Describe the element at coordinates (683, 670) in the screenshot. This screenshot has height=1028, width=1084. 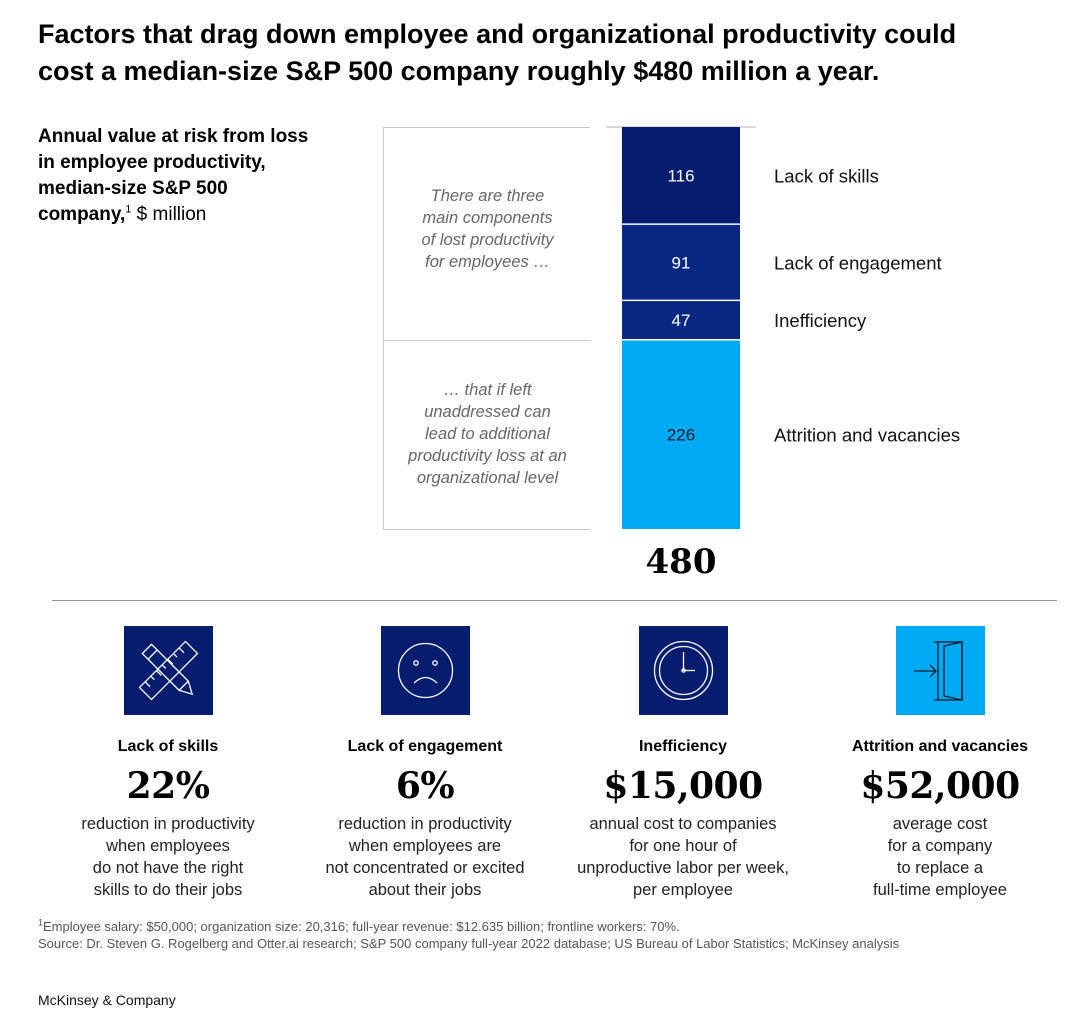
I see `clock-icon` at that location.